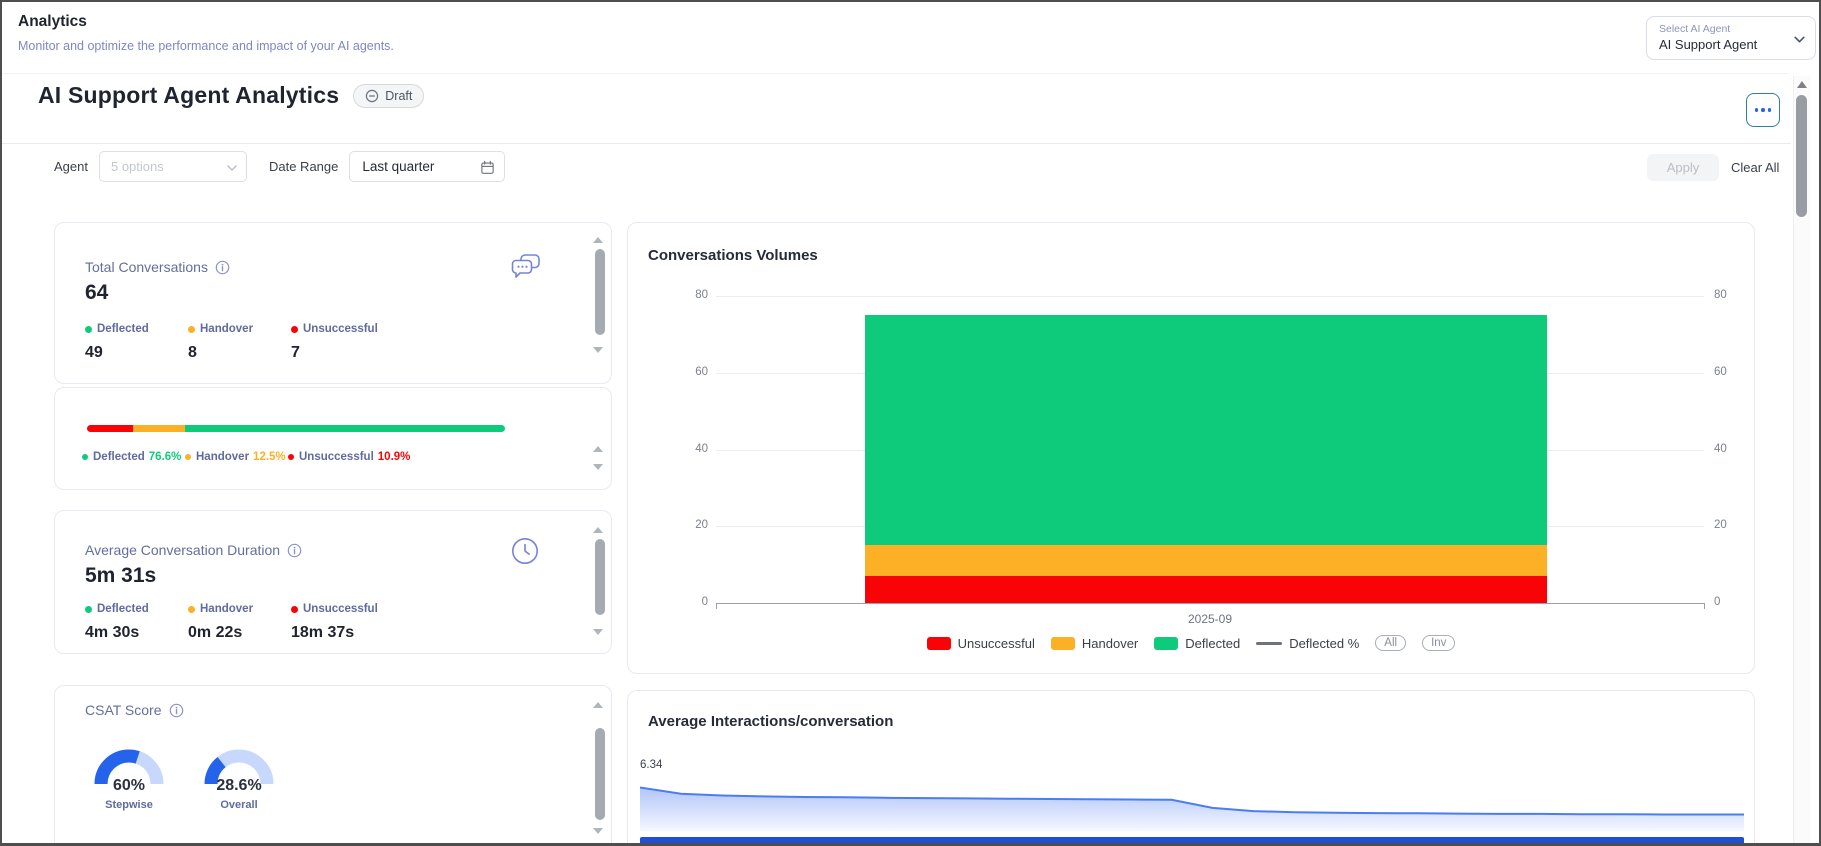  What do you see at coordinates (133, 457) in the screenshot?
I see `distribution-legend-item-deflected: Deflected 76.6%` at bounding box center [133, 457].